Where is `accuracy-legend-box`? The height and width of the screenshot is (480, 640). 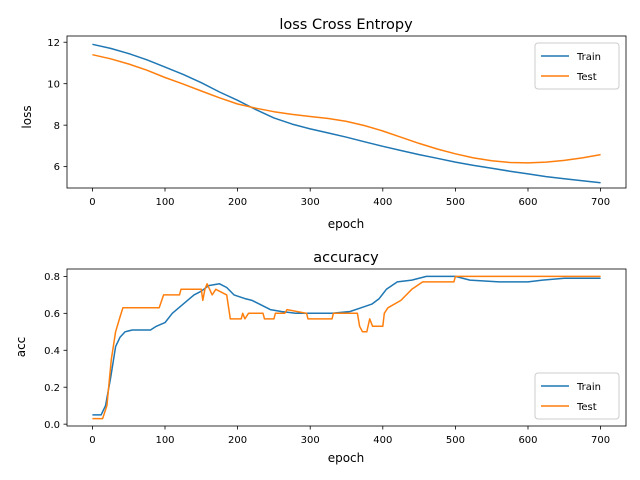 accuracy-legend-box is located at coordinates (577, 396).